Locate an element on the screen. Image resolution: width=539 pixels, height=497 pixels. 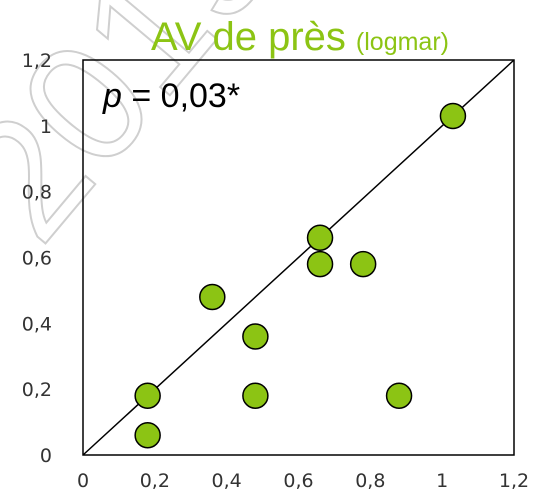
y-tick-label: 0,8 is located at coordinates (37, 193).